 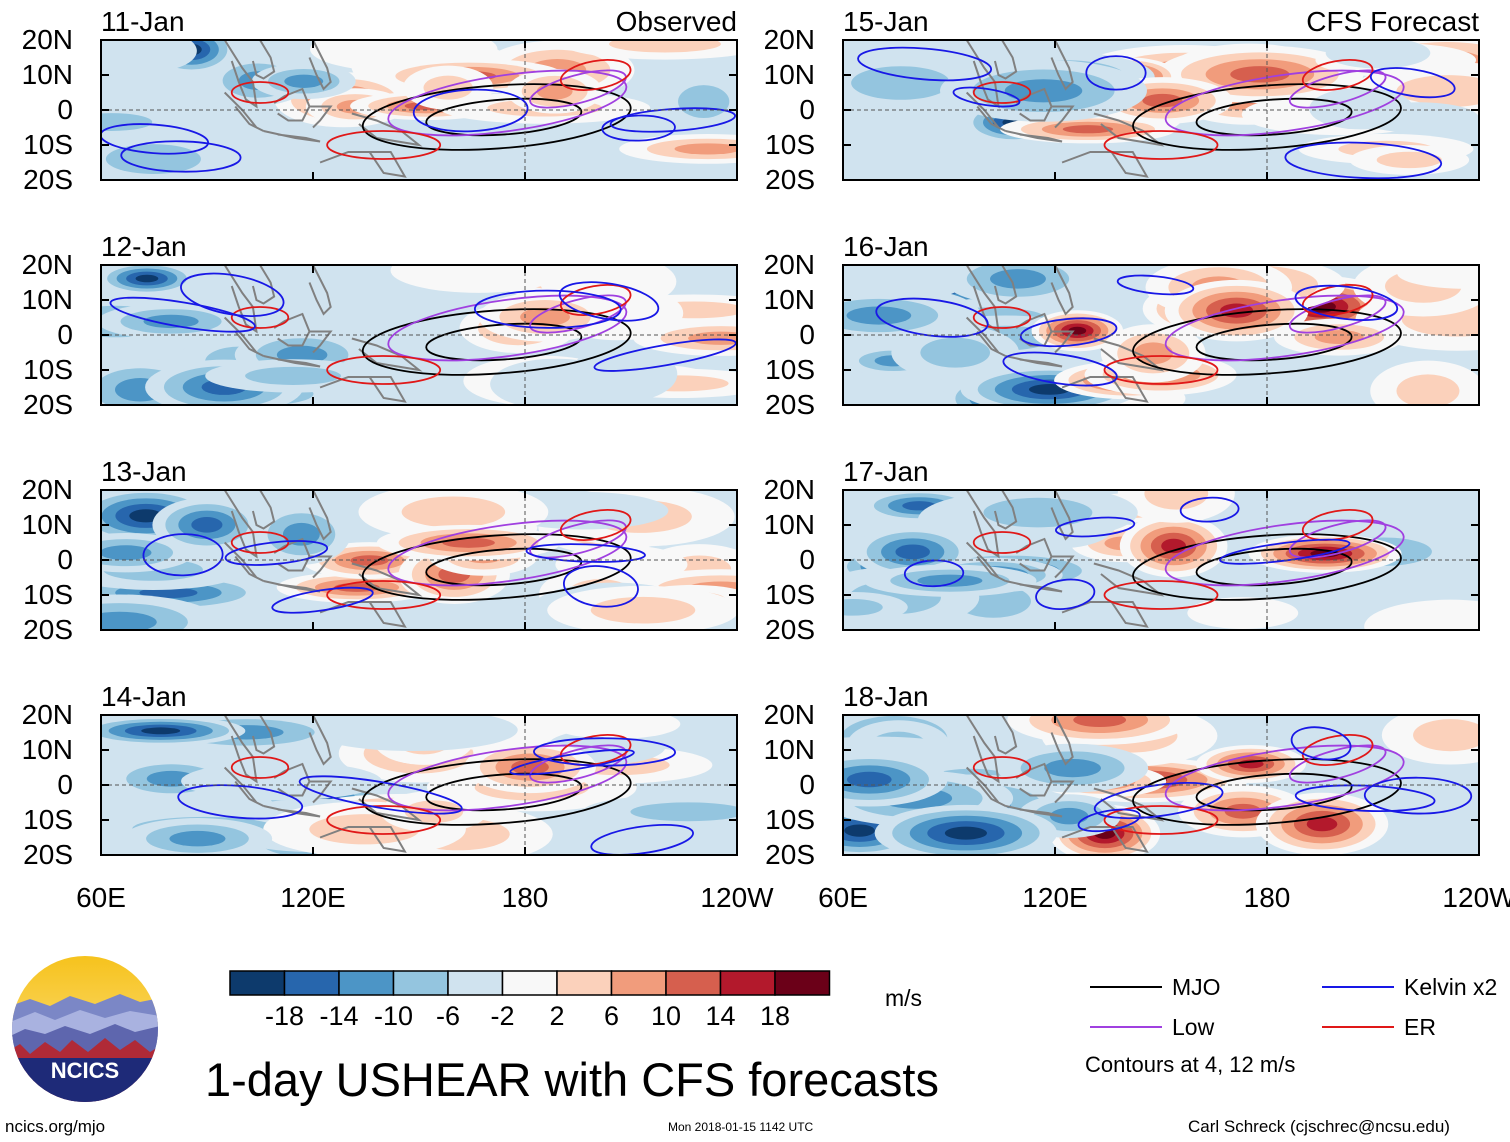 I want to click on contour-legend: MJO Kelvin x2 Low ER, so click(x=1293, y=1007).